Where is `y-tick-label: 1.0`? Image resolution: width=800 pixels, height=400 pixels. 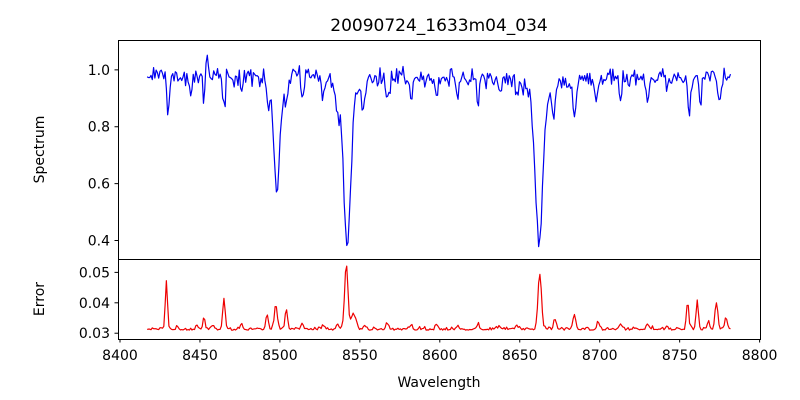 y-tick-label: 1.0 is located at coordinates (99, 71).